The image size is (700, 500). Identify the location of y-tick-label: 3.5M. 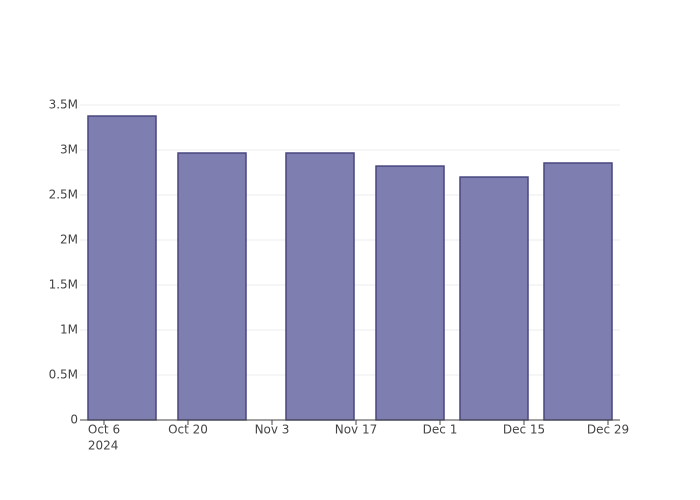
(63, 105).